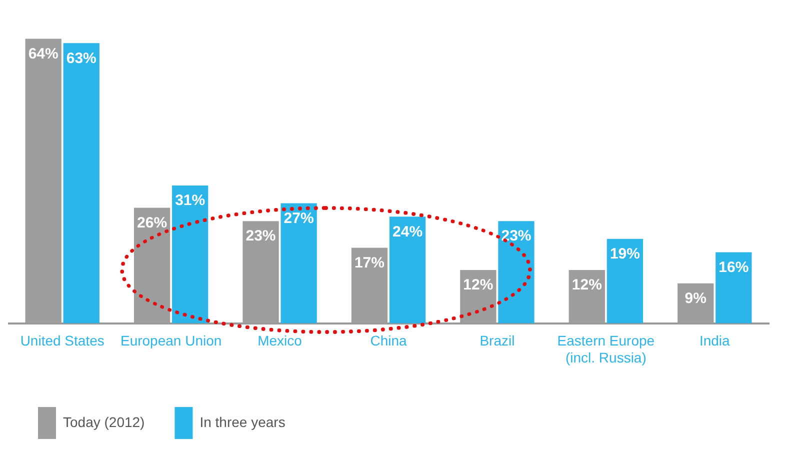  What do you see at coordinates (243, 422) in the screenshot?
I see `legend-label: In three years` at bounding box center [243, 422].